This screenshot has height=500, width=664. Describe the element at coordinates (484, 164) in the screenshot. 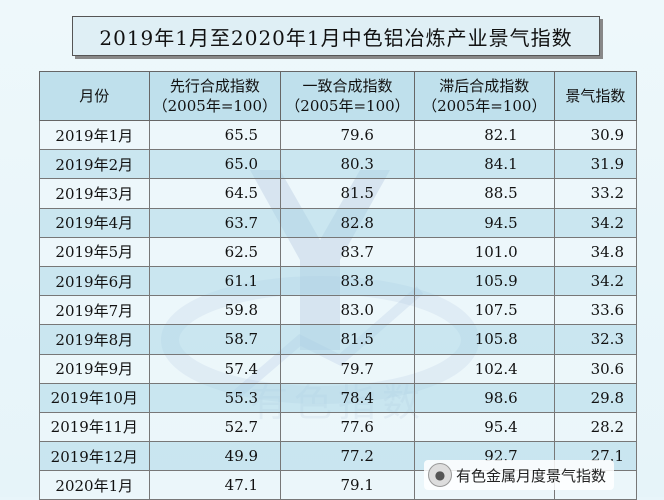

I see `cell-lag: 84.1` at that location.